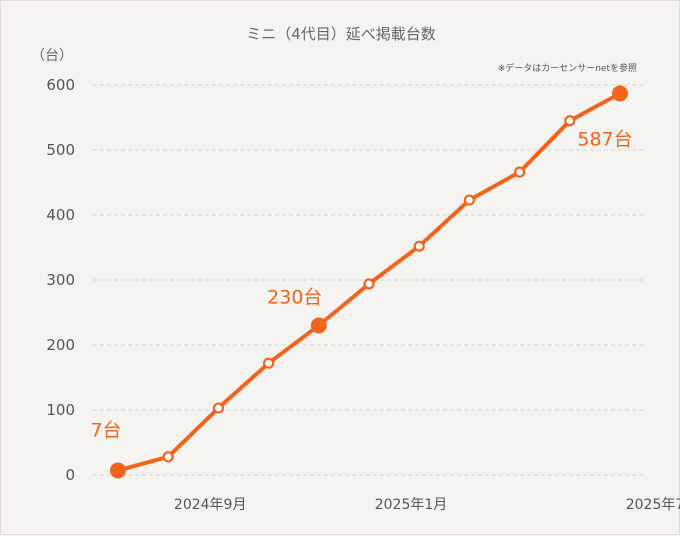 The image size is (680, 536). What do you see at coordinates (60, 215) in the screenshot?
I see `y-tick-label: 400` at bounding box center [60, 215].